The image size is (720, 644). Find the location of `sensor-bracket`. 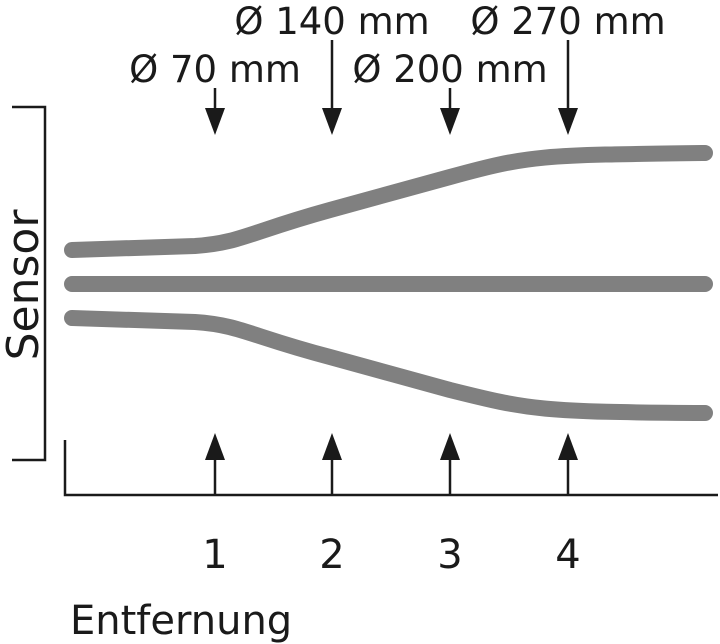

sensor-bracket is located at coordinates (29, 283).